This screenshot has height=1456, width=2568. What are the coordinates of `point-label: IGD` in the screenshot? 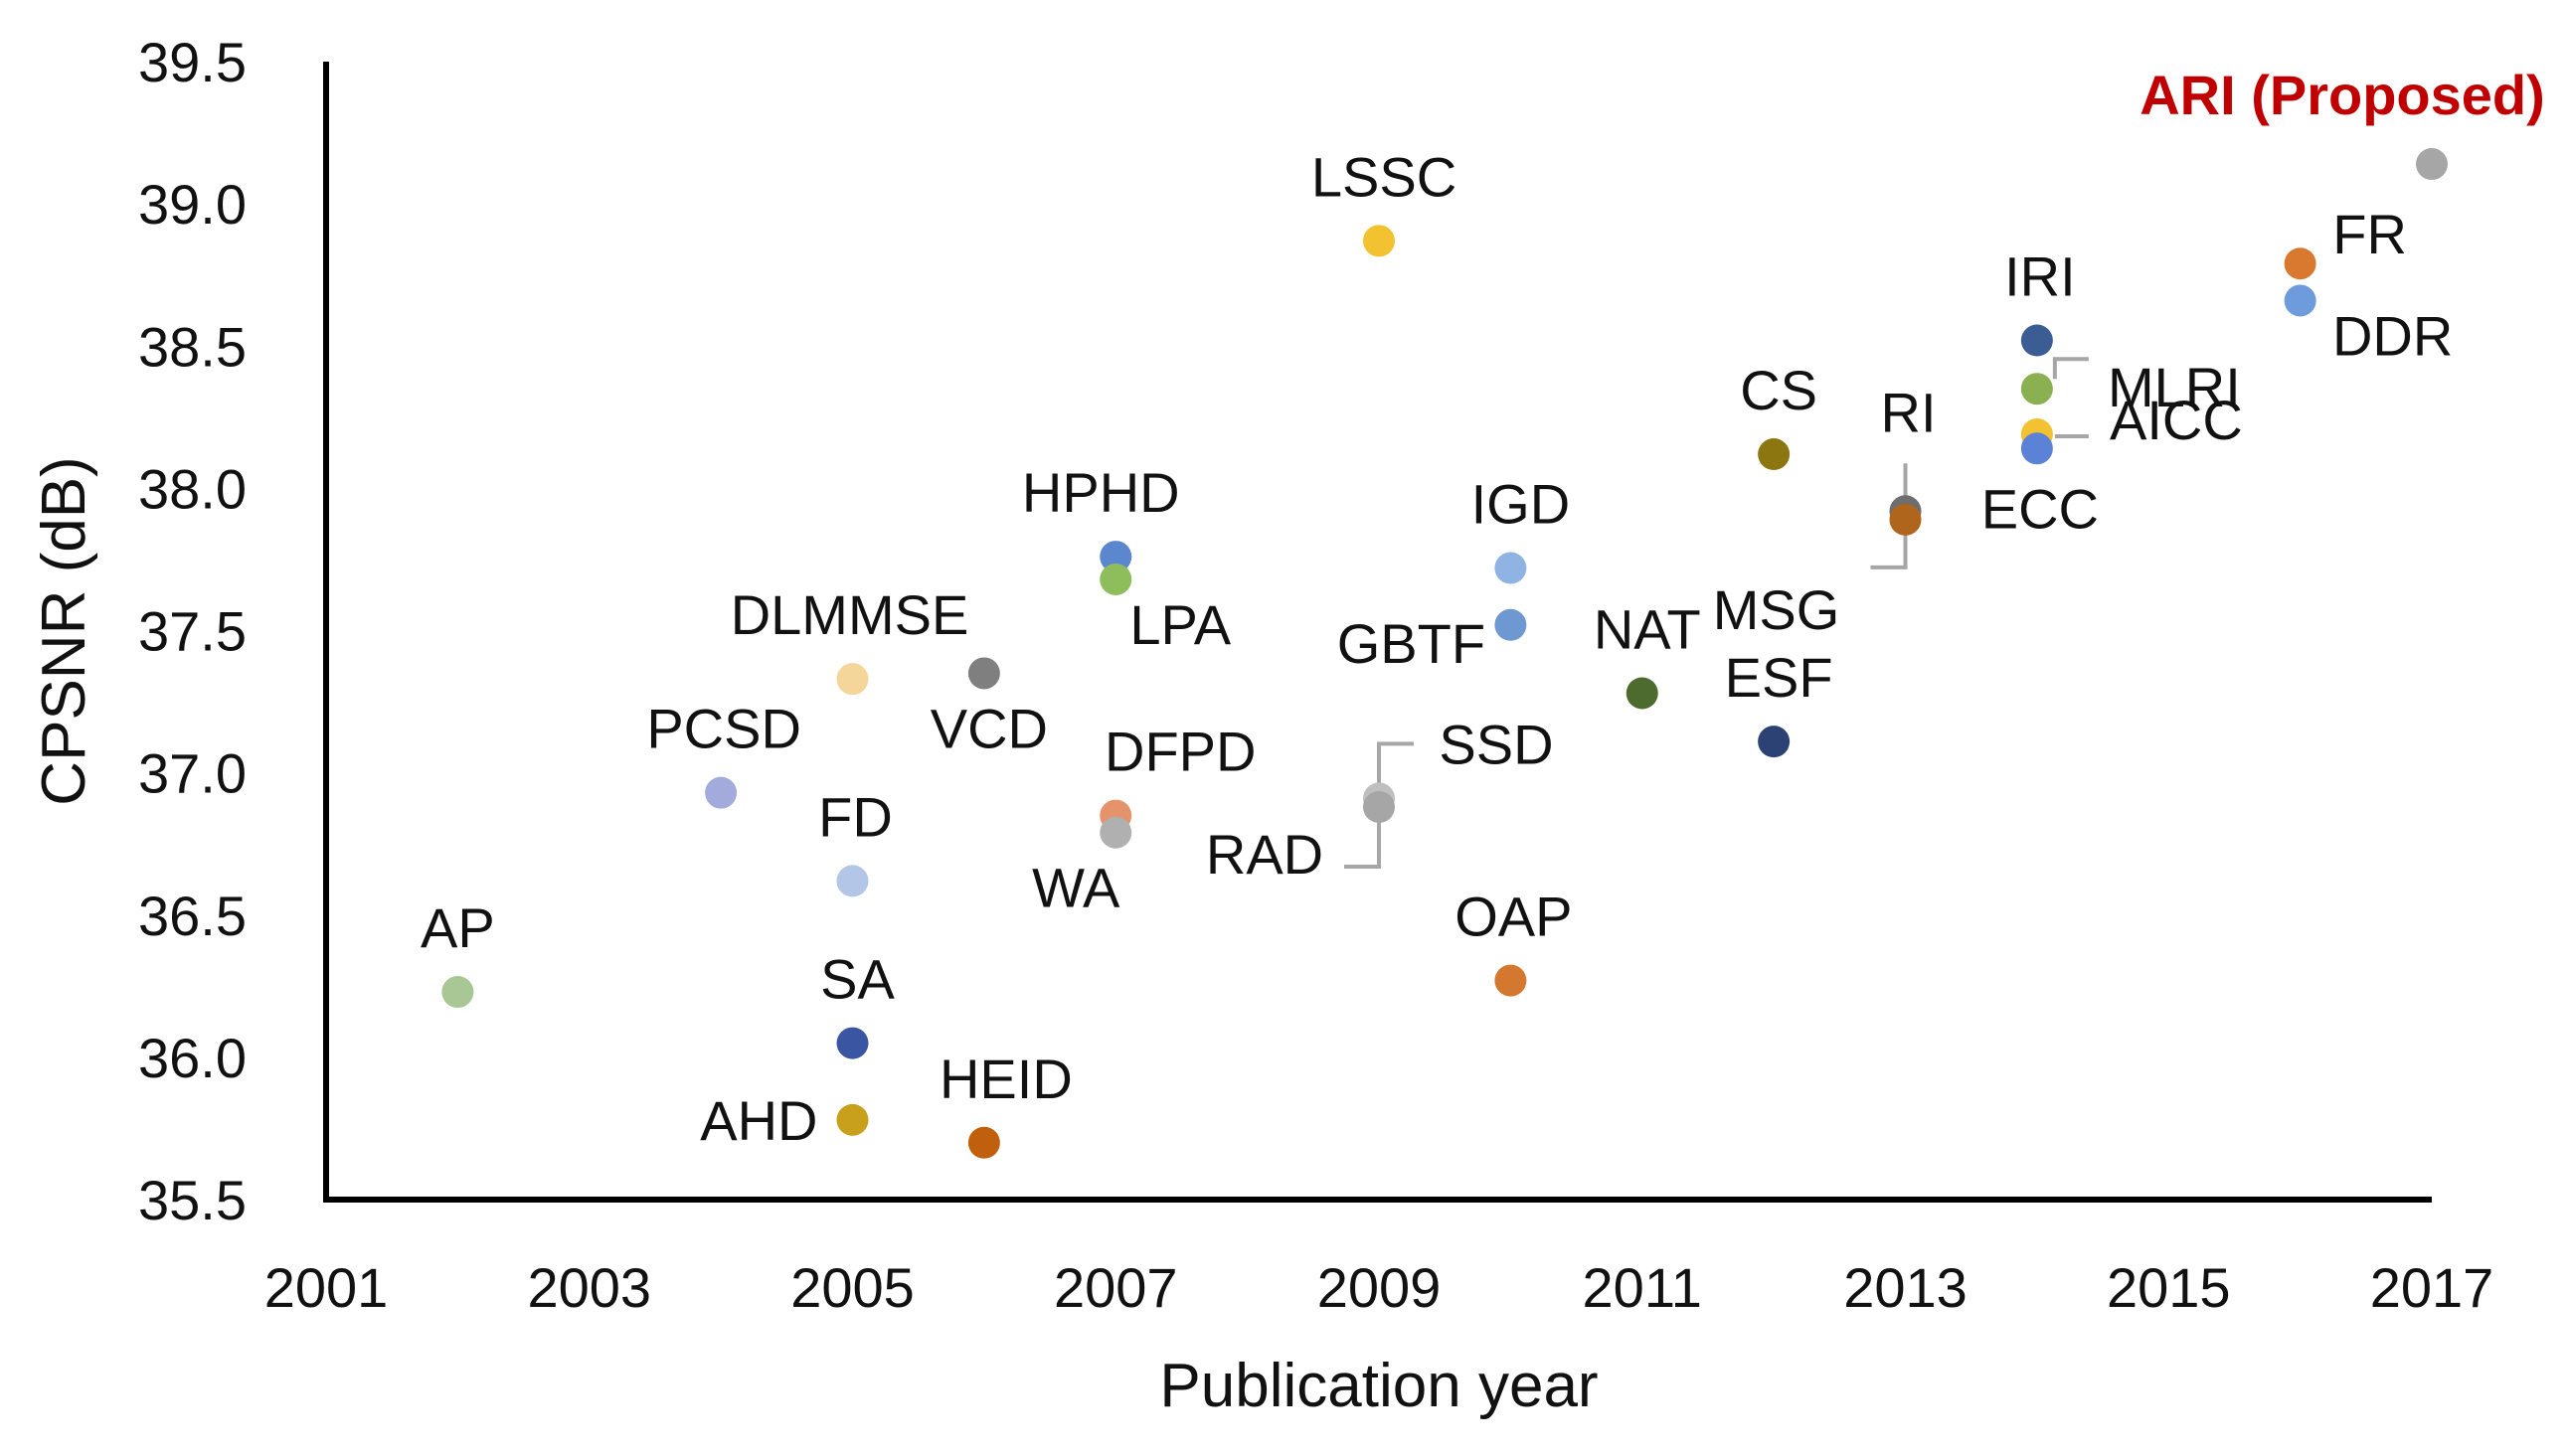 It's located at (1521, 504).